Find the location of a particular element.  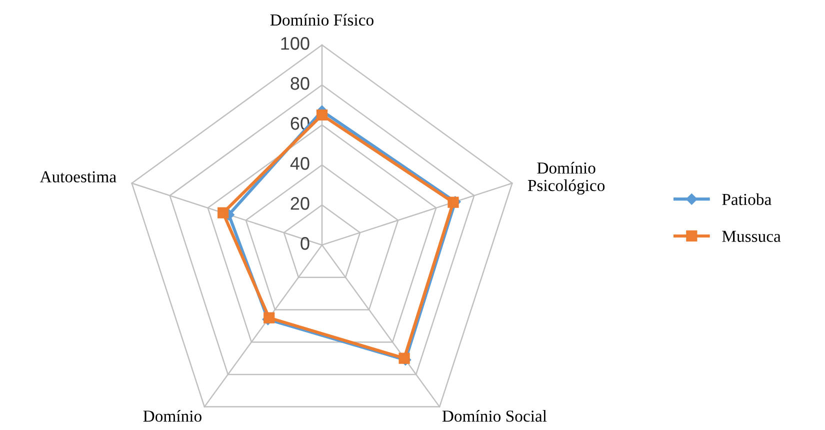

y-tick-label: 40 is located at coordinates (300, 163).